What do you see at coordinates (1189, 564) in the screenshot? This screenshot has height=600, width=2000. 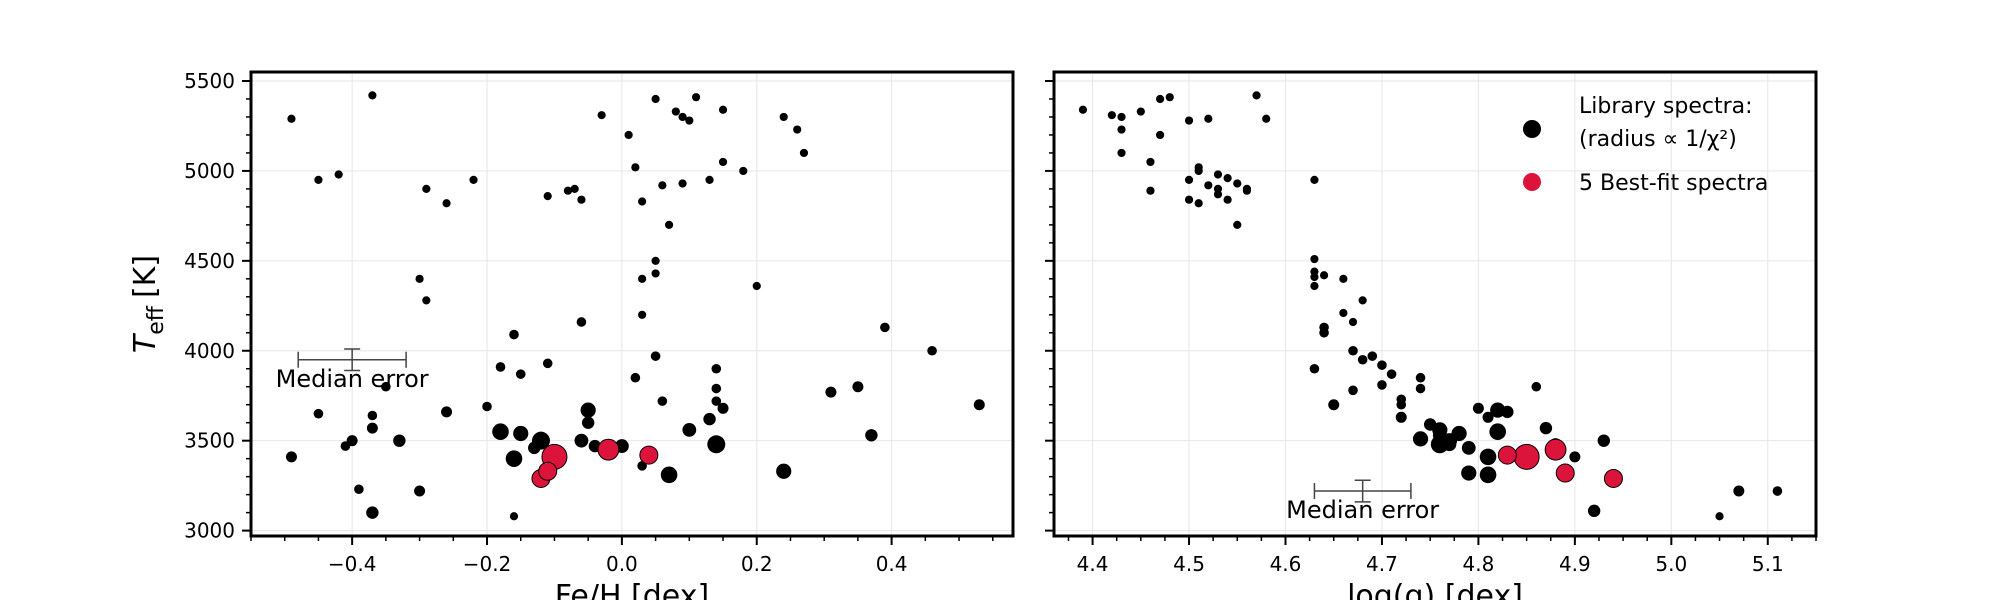 I see `x-tick-label: 4.5` at bounding box center [1189, 564].